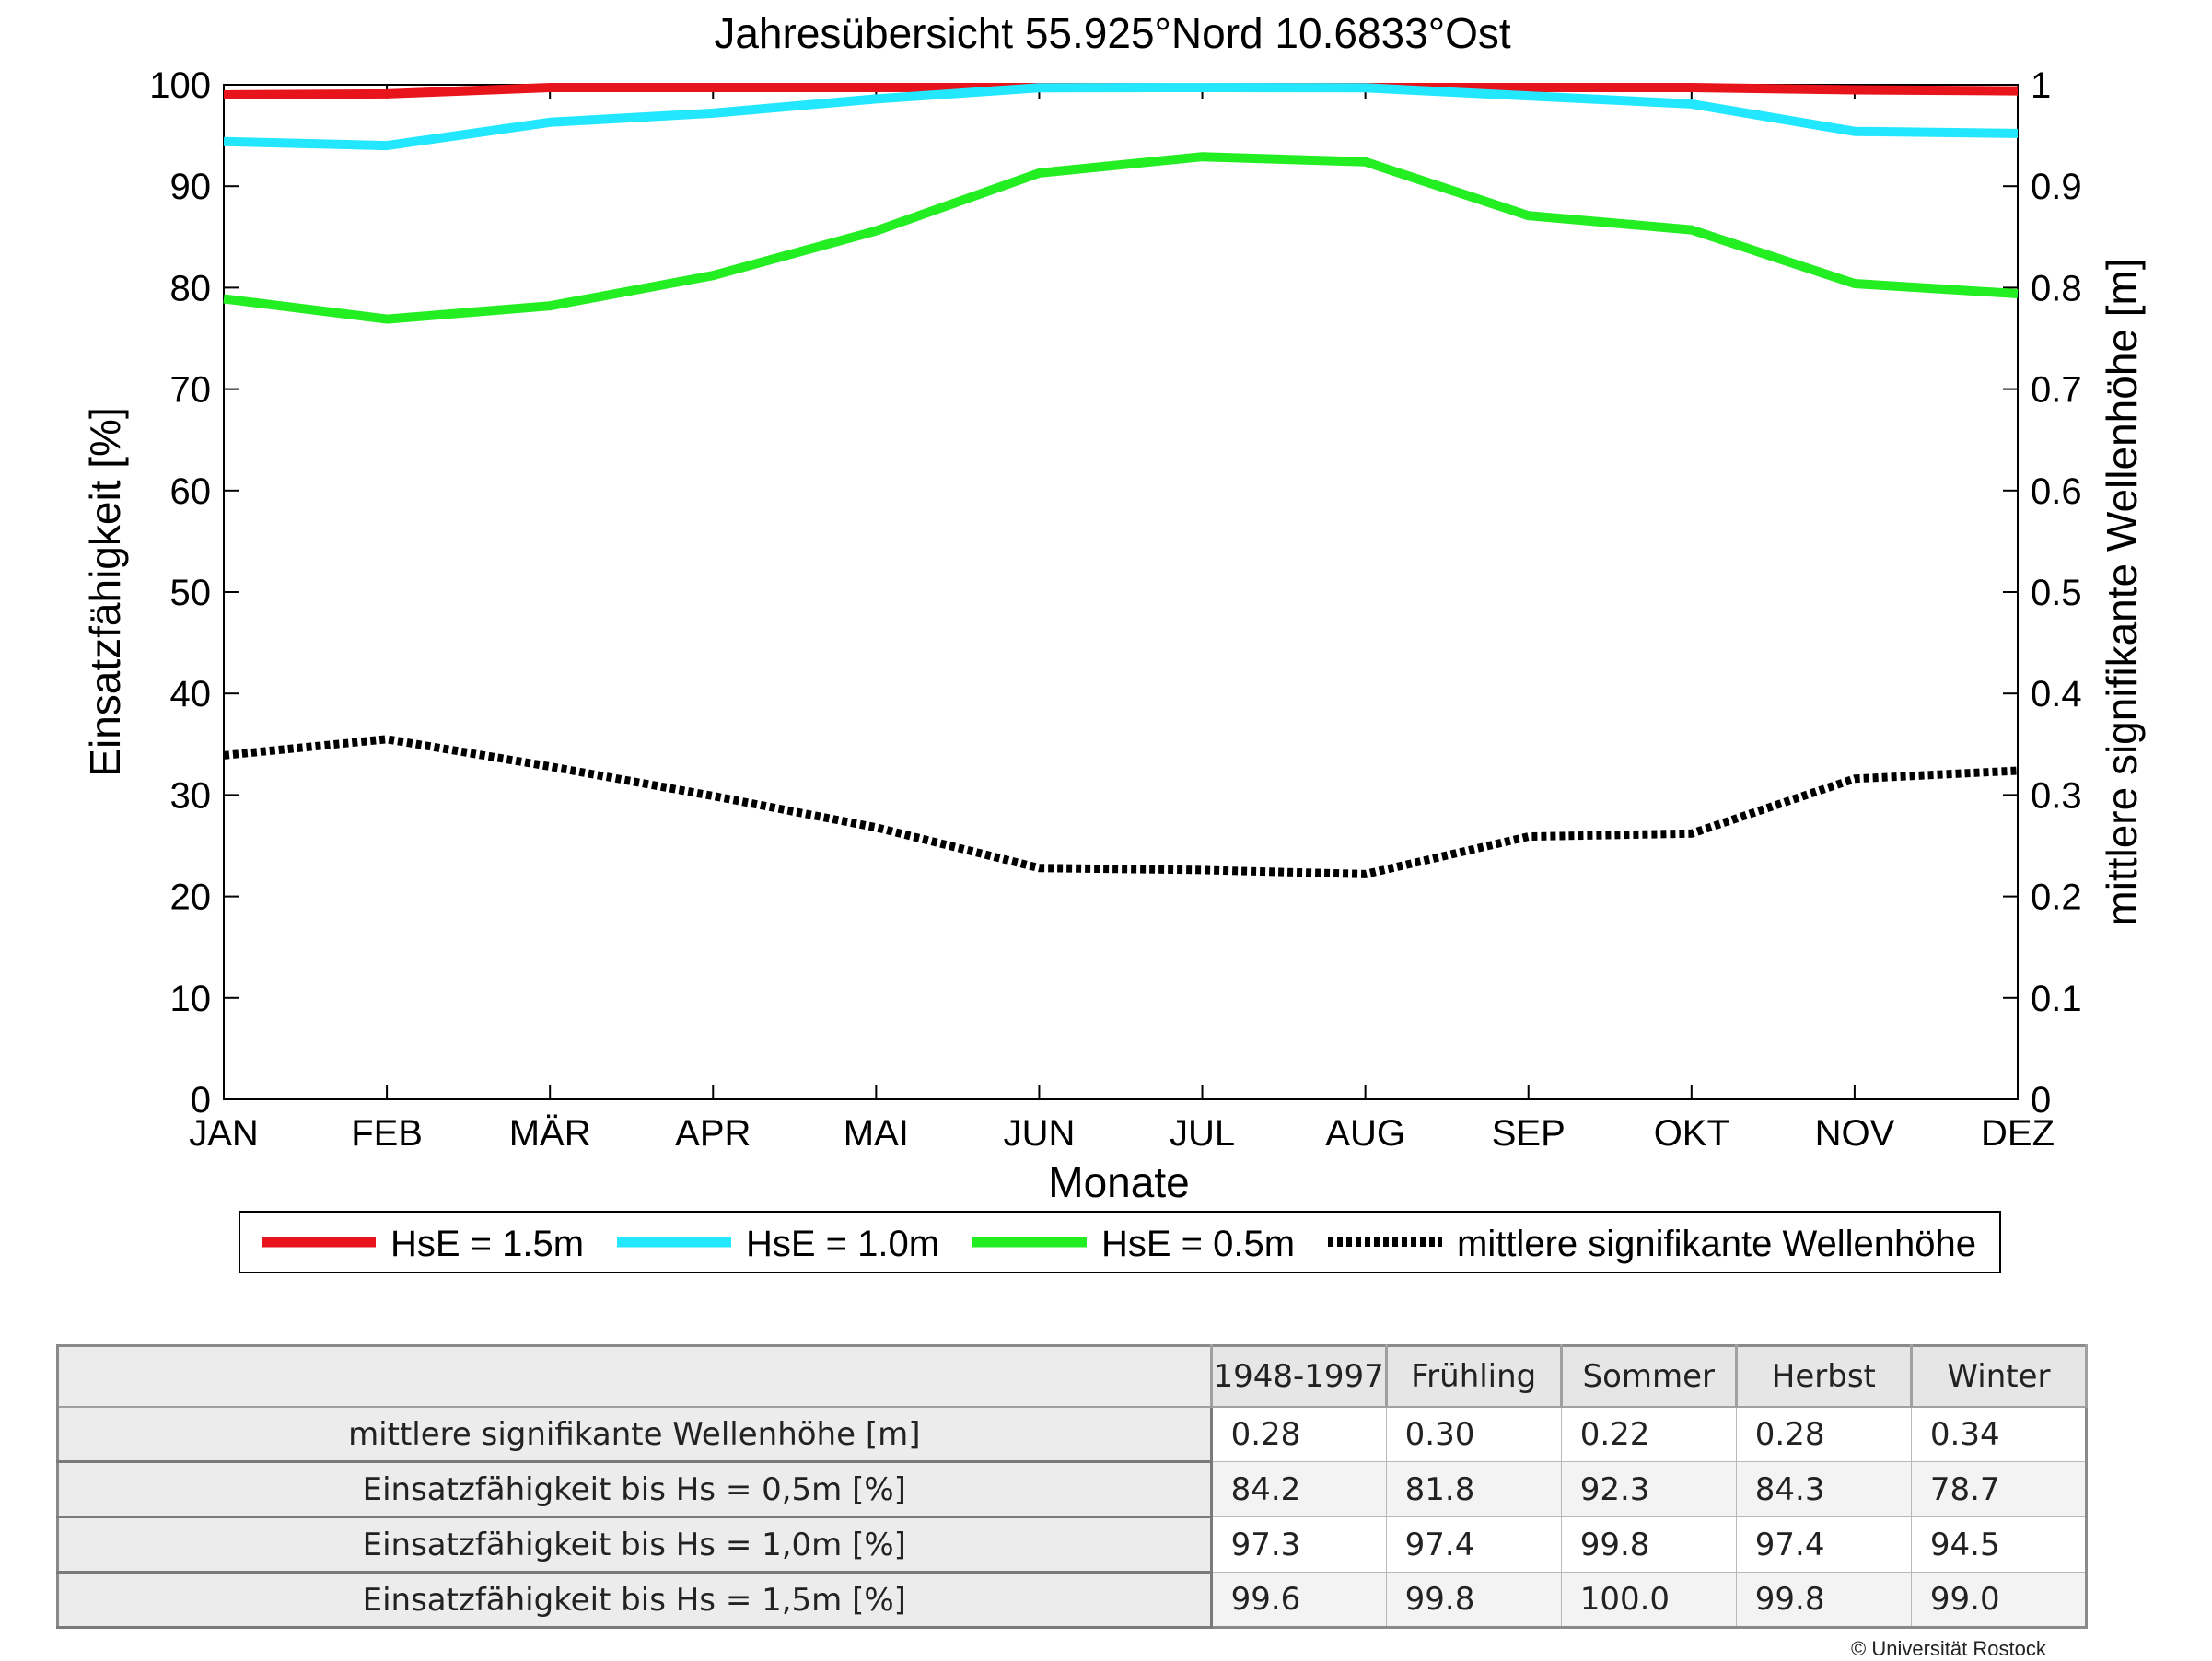  What do you see at coordinates (1299, 1489) in the screenshot?
I see `table-cell: 84.2` at bounding box center [1299, 1489].